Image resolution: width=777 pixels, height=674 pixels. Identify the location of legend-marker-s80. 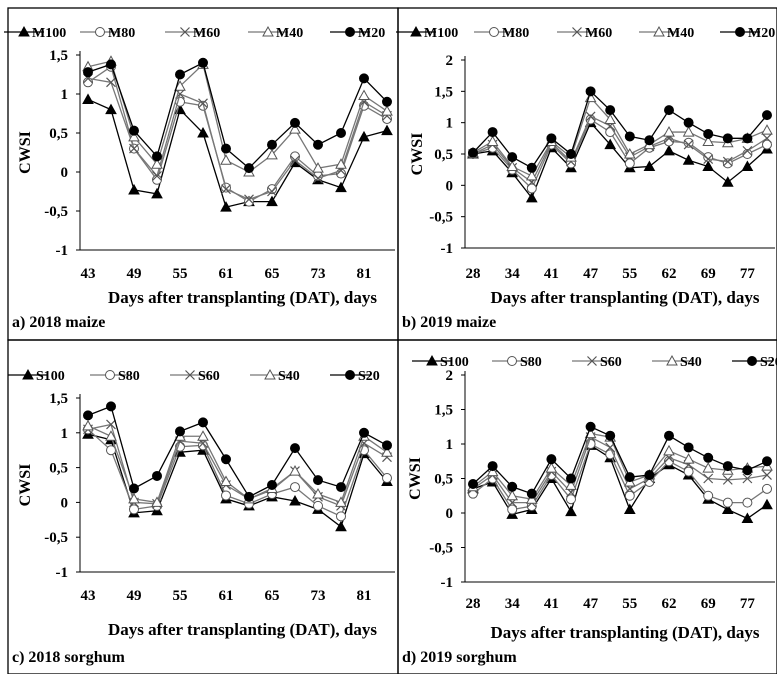
(512, 361).